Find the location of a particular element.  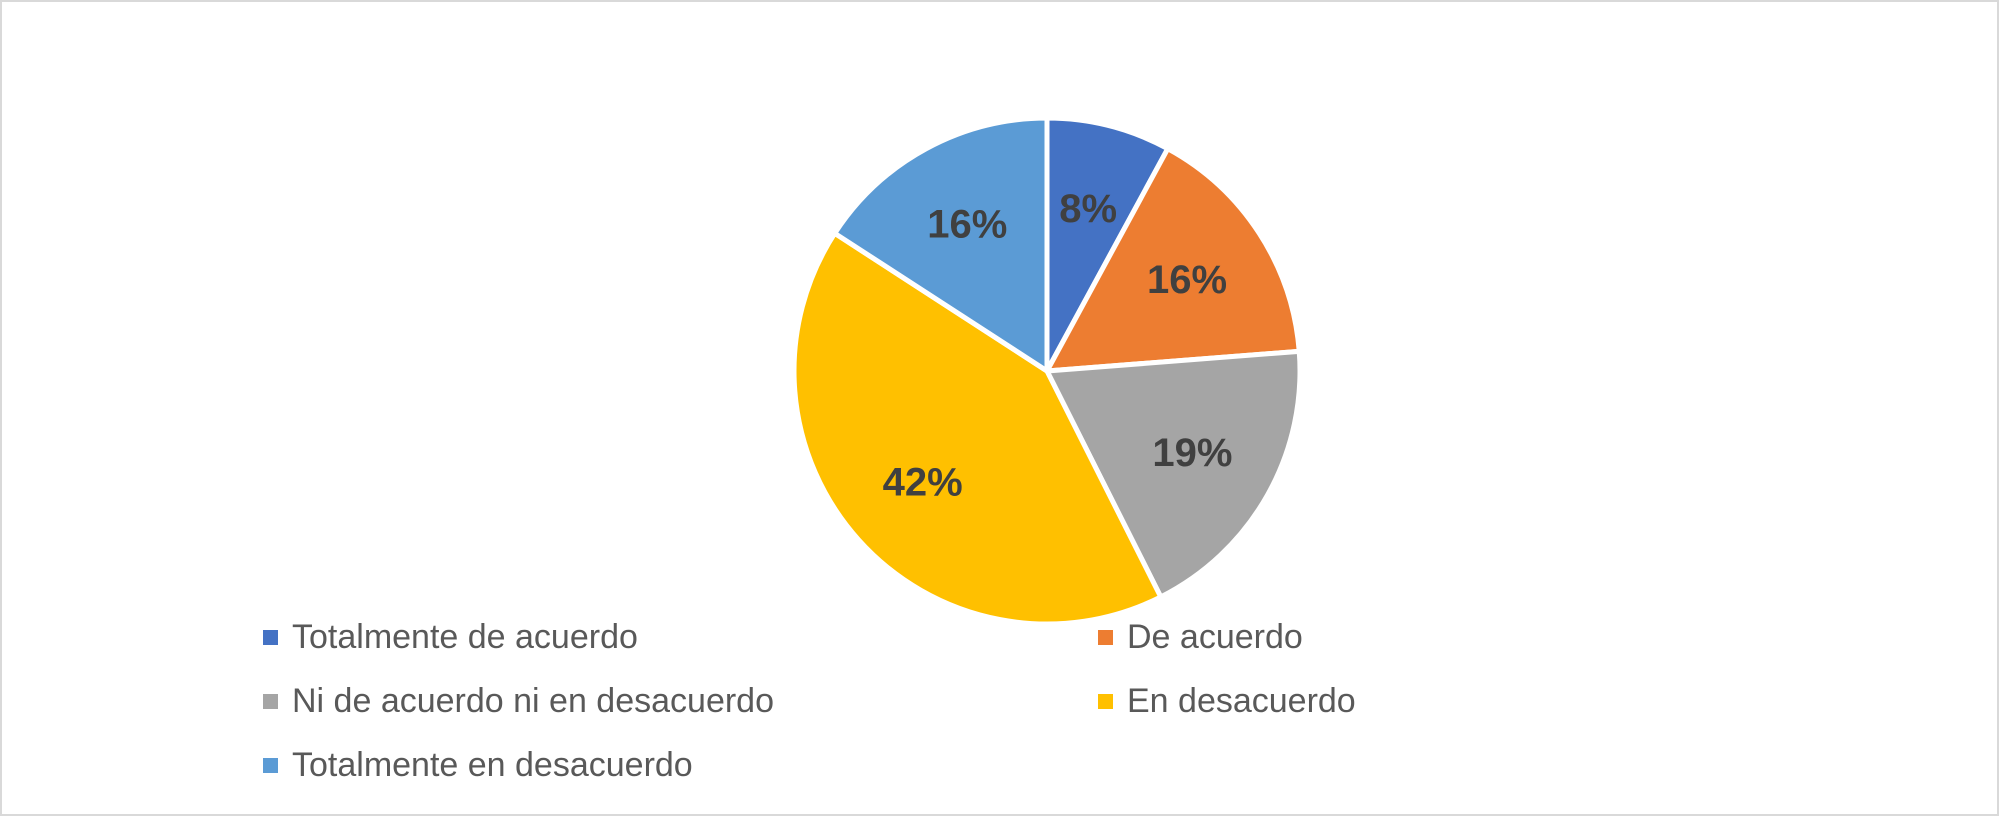

data-label-totalmente-de-acuerdo: 8% is located at coordinates (1088, 209).